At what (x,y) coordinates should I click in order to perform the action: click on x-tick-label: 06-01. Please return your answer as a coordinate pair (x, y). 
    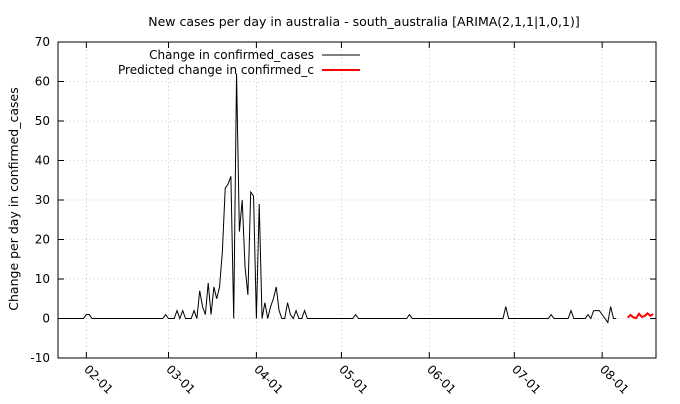
    Looking at the image, I should click on (441, 379).